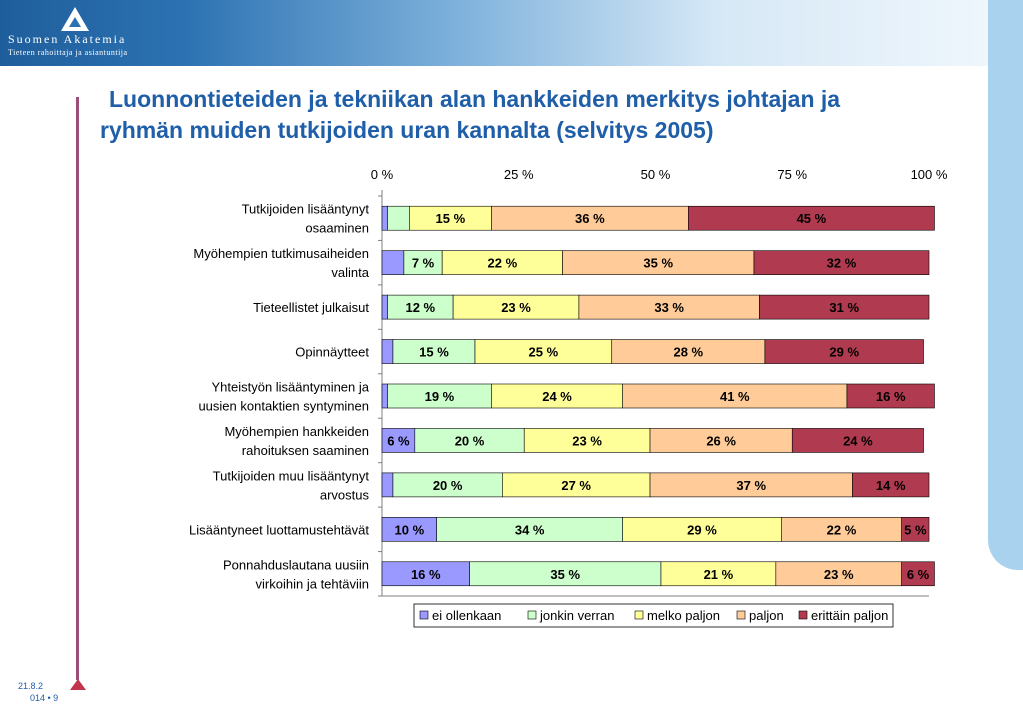  Describe the element at coordinates (929, 174) in the screenshot. I see `x-tick-label: 100 %` at that location.